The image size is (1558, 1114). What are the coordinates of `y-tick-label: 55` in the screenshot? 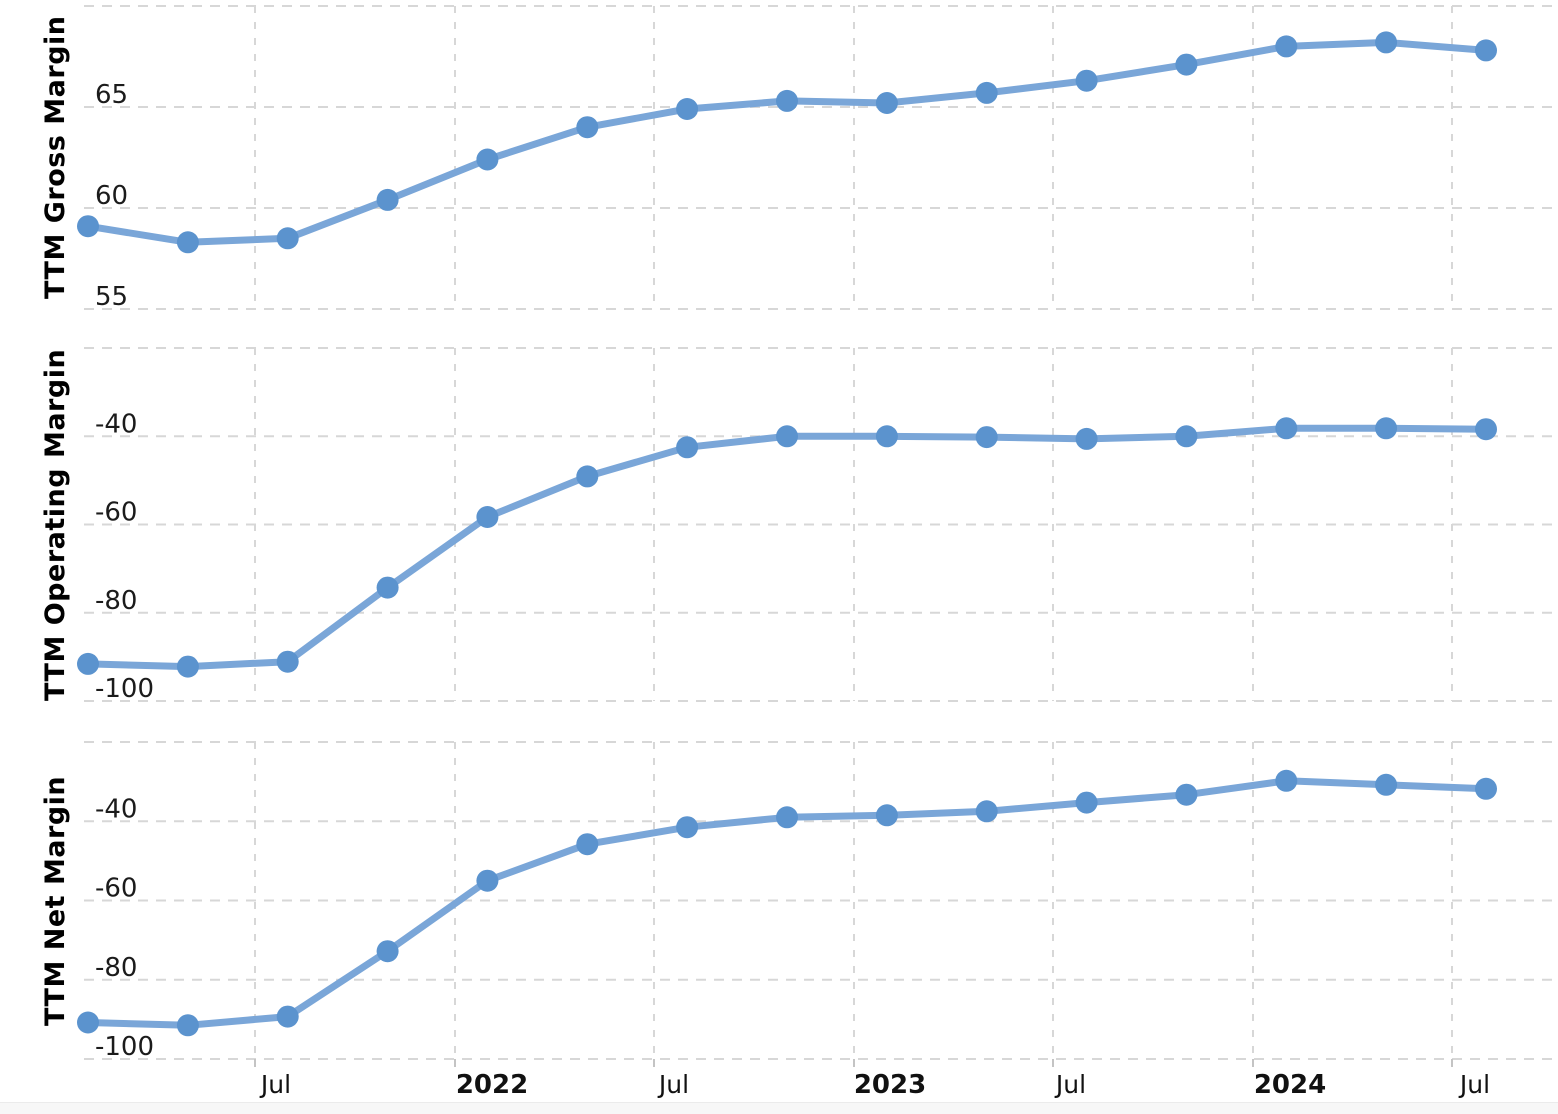 It's located at (111, 297).